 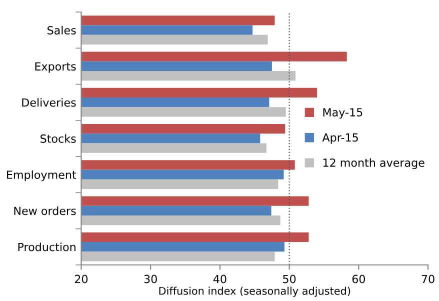 What do you see at coordinates (55, 67) in the screenshot?
I see `y-tick-label: Exports` at bounding box center [55, 67].